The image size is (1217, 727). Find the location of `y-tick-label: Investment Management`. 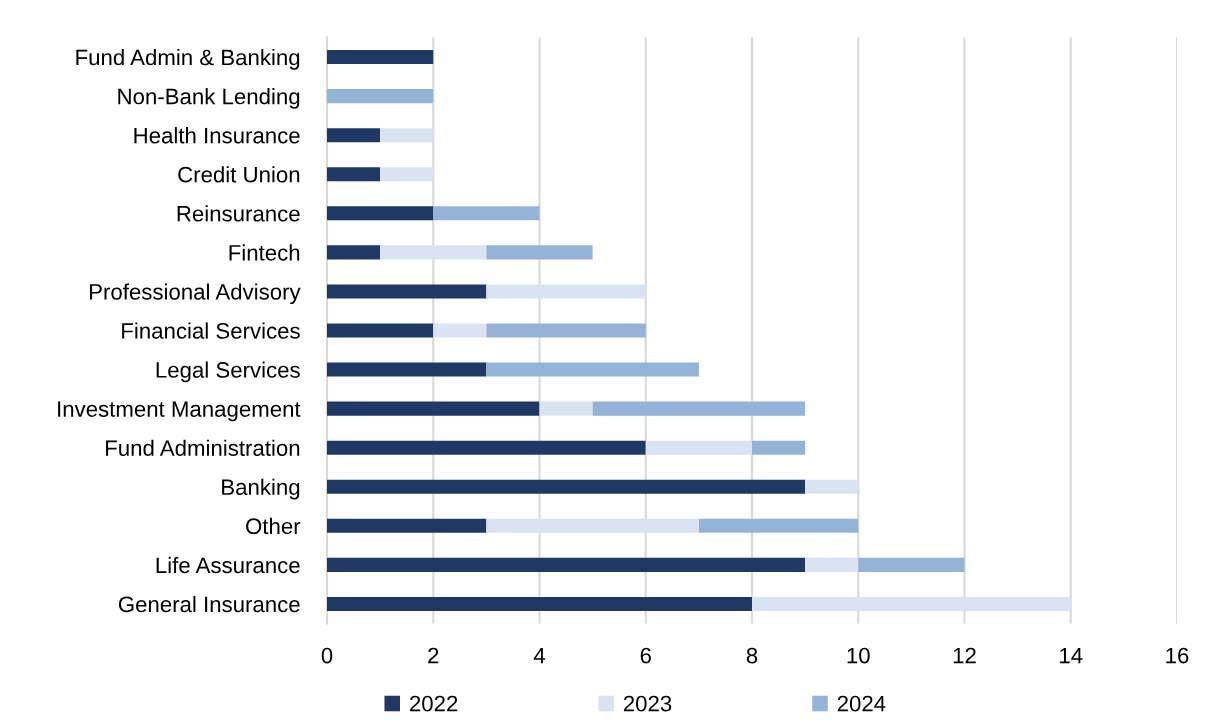

y-tick-label: Investment Management is located at coordinates (179, 411).